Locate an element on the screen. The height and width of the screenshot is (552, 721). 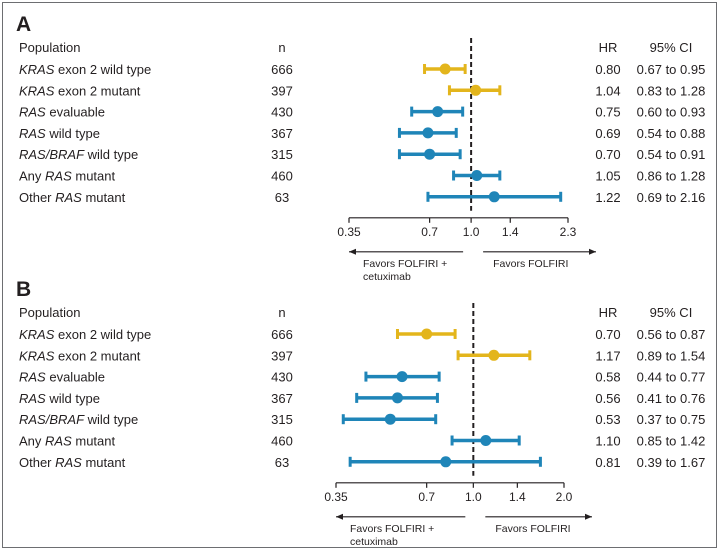
x-tick-label: 2.0 is located at coordinates (564, 497).